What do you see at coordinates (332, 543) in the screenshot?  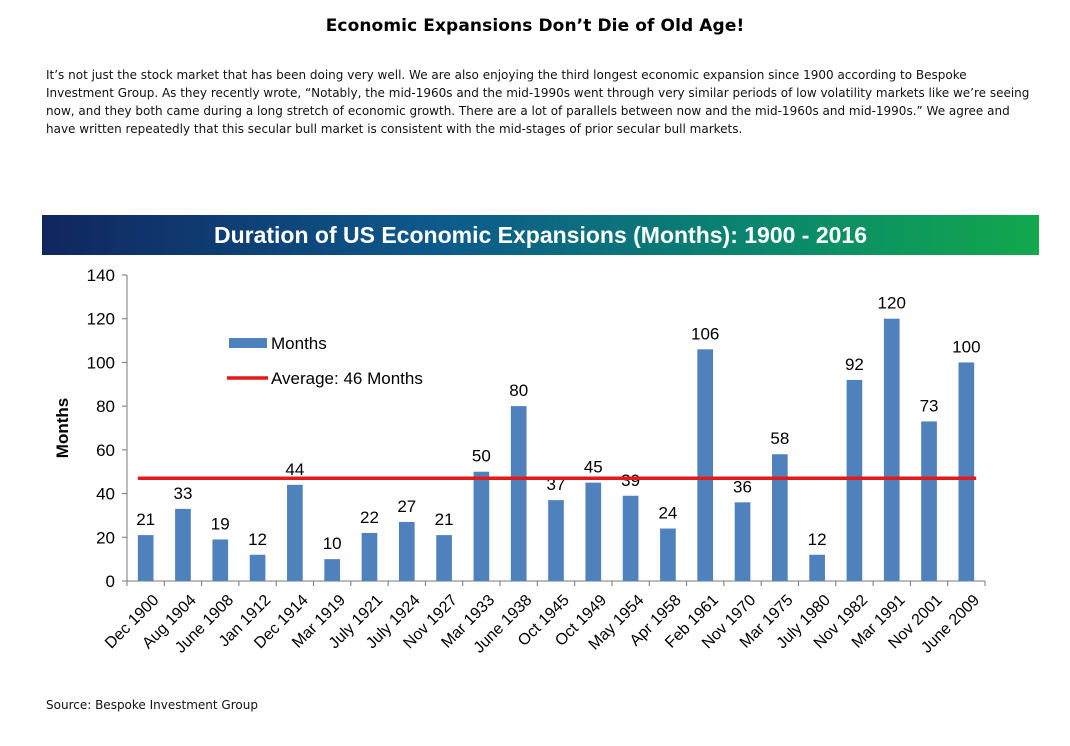 I see `data-label: 10` at bounding box center [332, 543].